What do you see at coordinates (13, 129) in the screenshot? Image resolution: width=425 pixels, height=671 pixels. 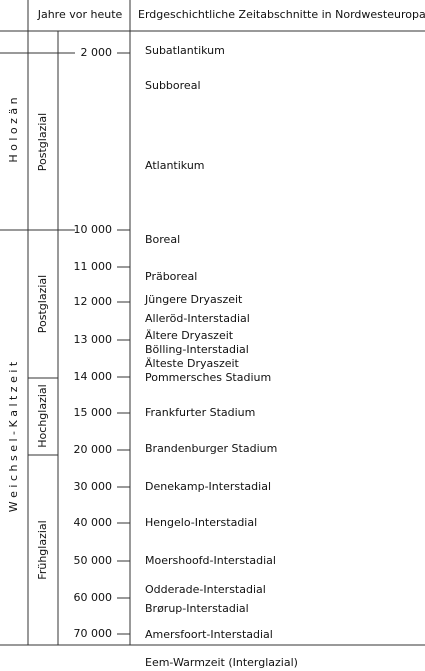 I see `epoch-label: H o l o z ä n` at bounding box center [13, 129].